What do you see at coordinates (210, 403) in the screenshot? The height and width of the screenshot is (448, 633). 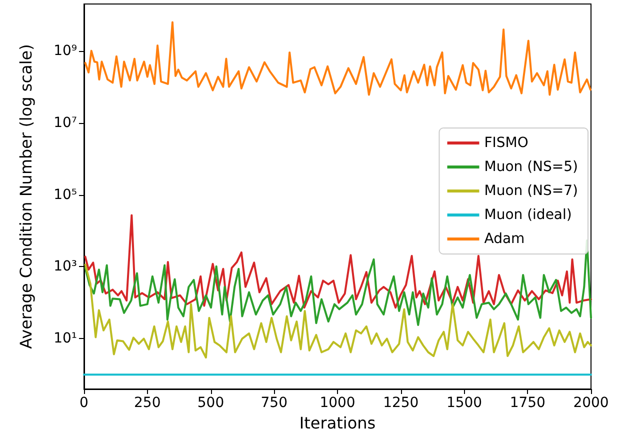 I see `x-tick-label: 500` at bounding box center [210, 403].